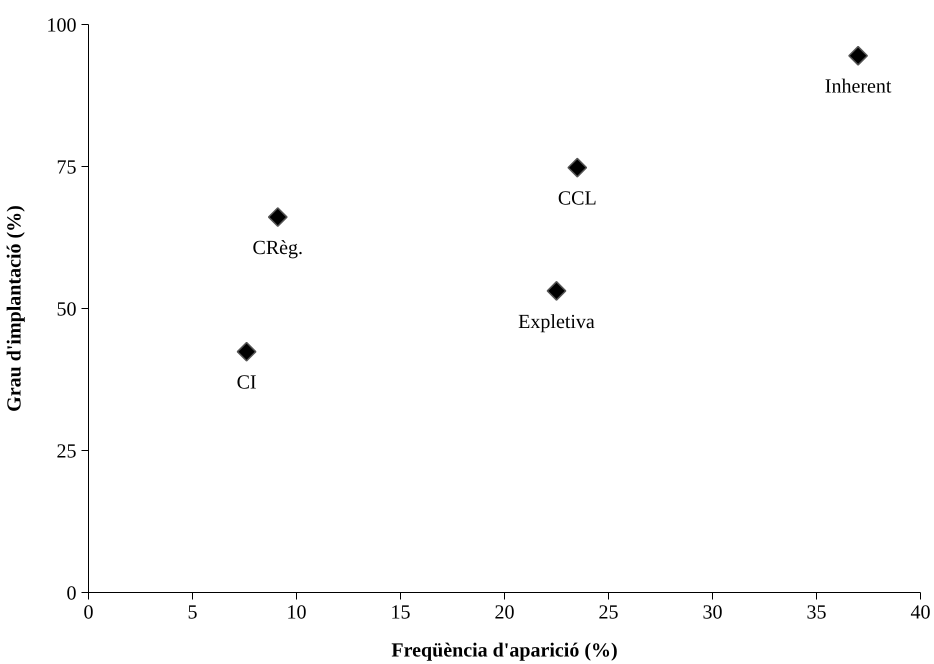 The width and height of the screenshot is (934, 664). What do you see at coordinates (920, 613) in the screenshot?
I see `x-tick-label: 40` at bounding box center [920, 613].